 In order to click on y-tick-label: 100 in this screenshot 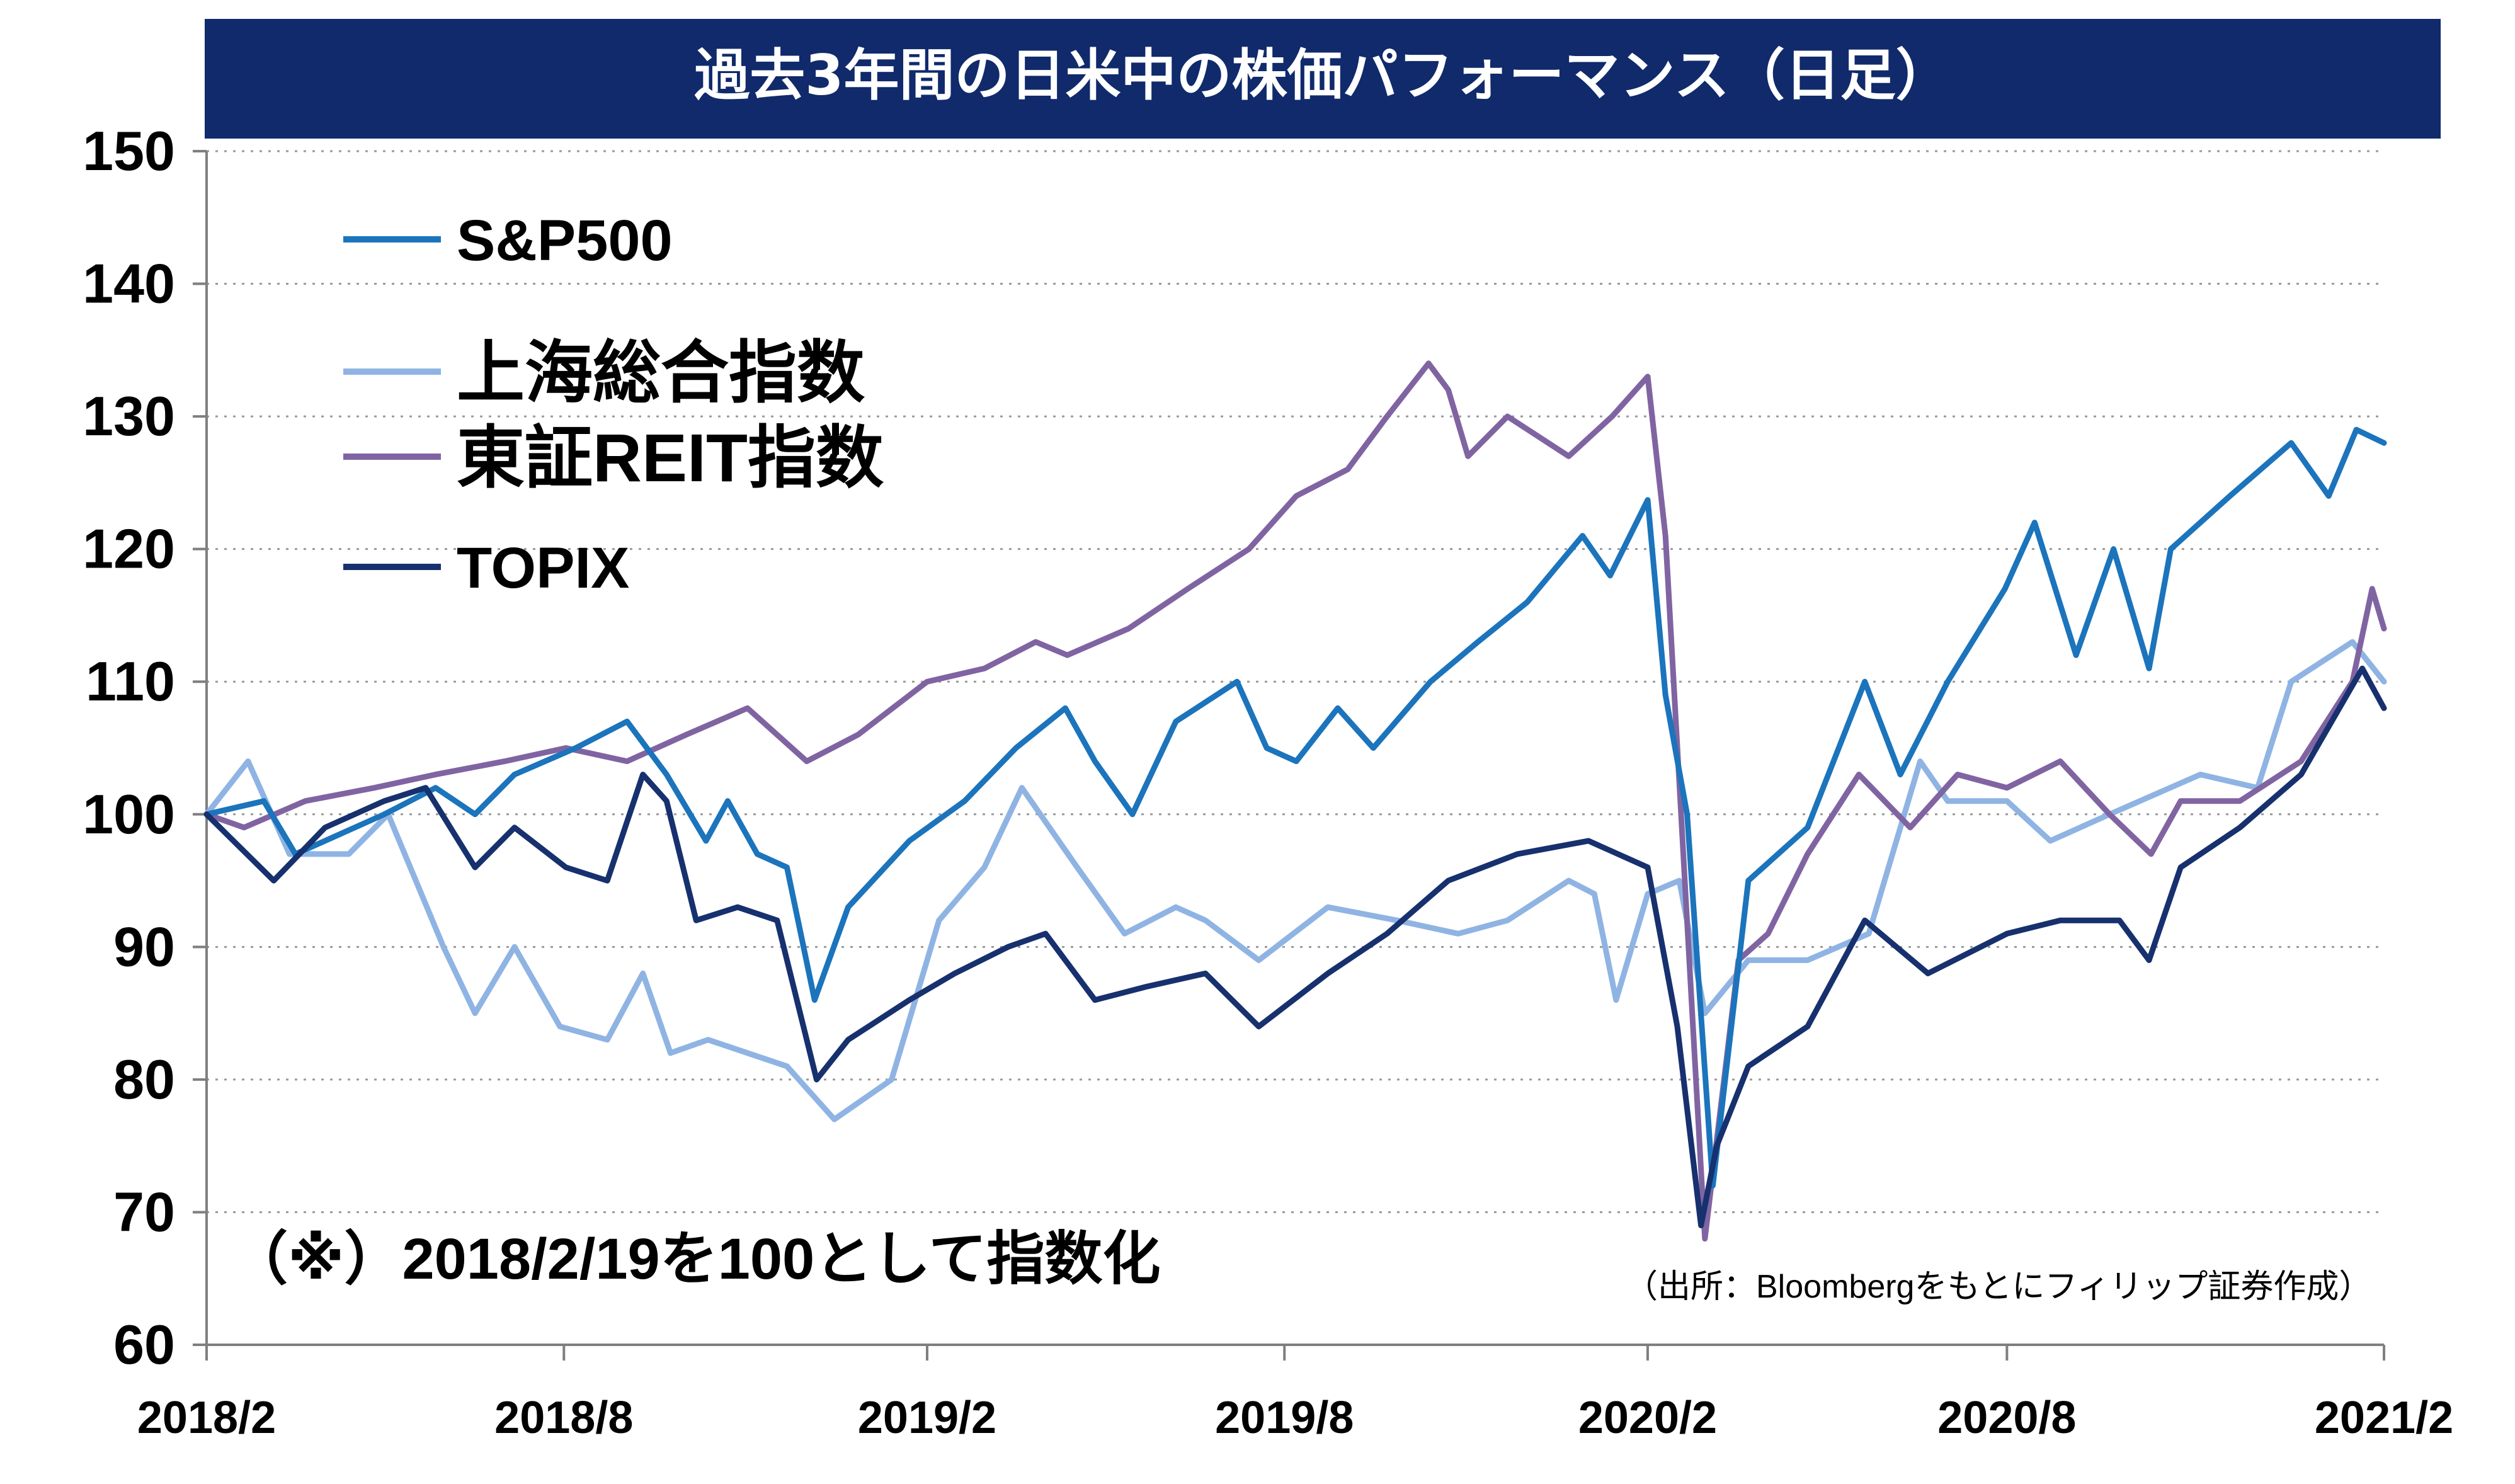, I will do `click(129, 814)`.